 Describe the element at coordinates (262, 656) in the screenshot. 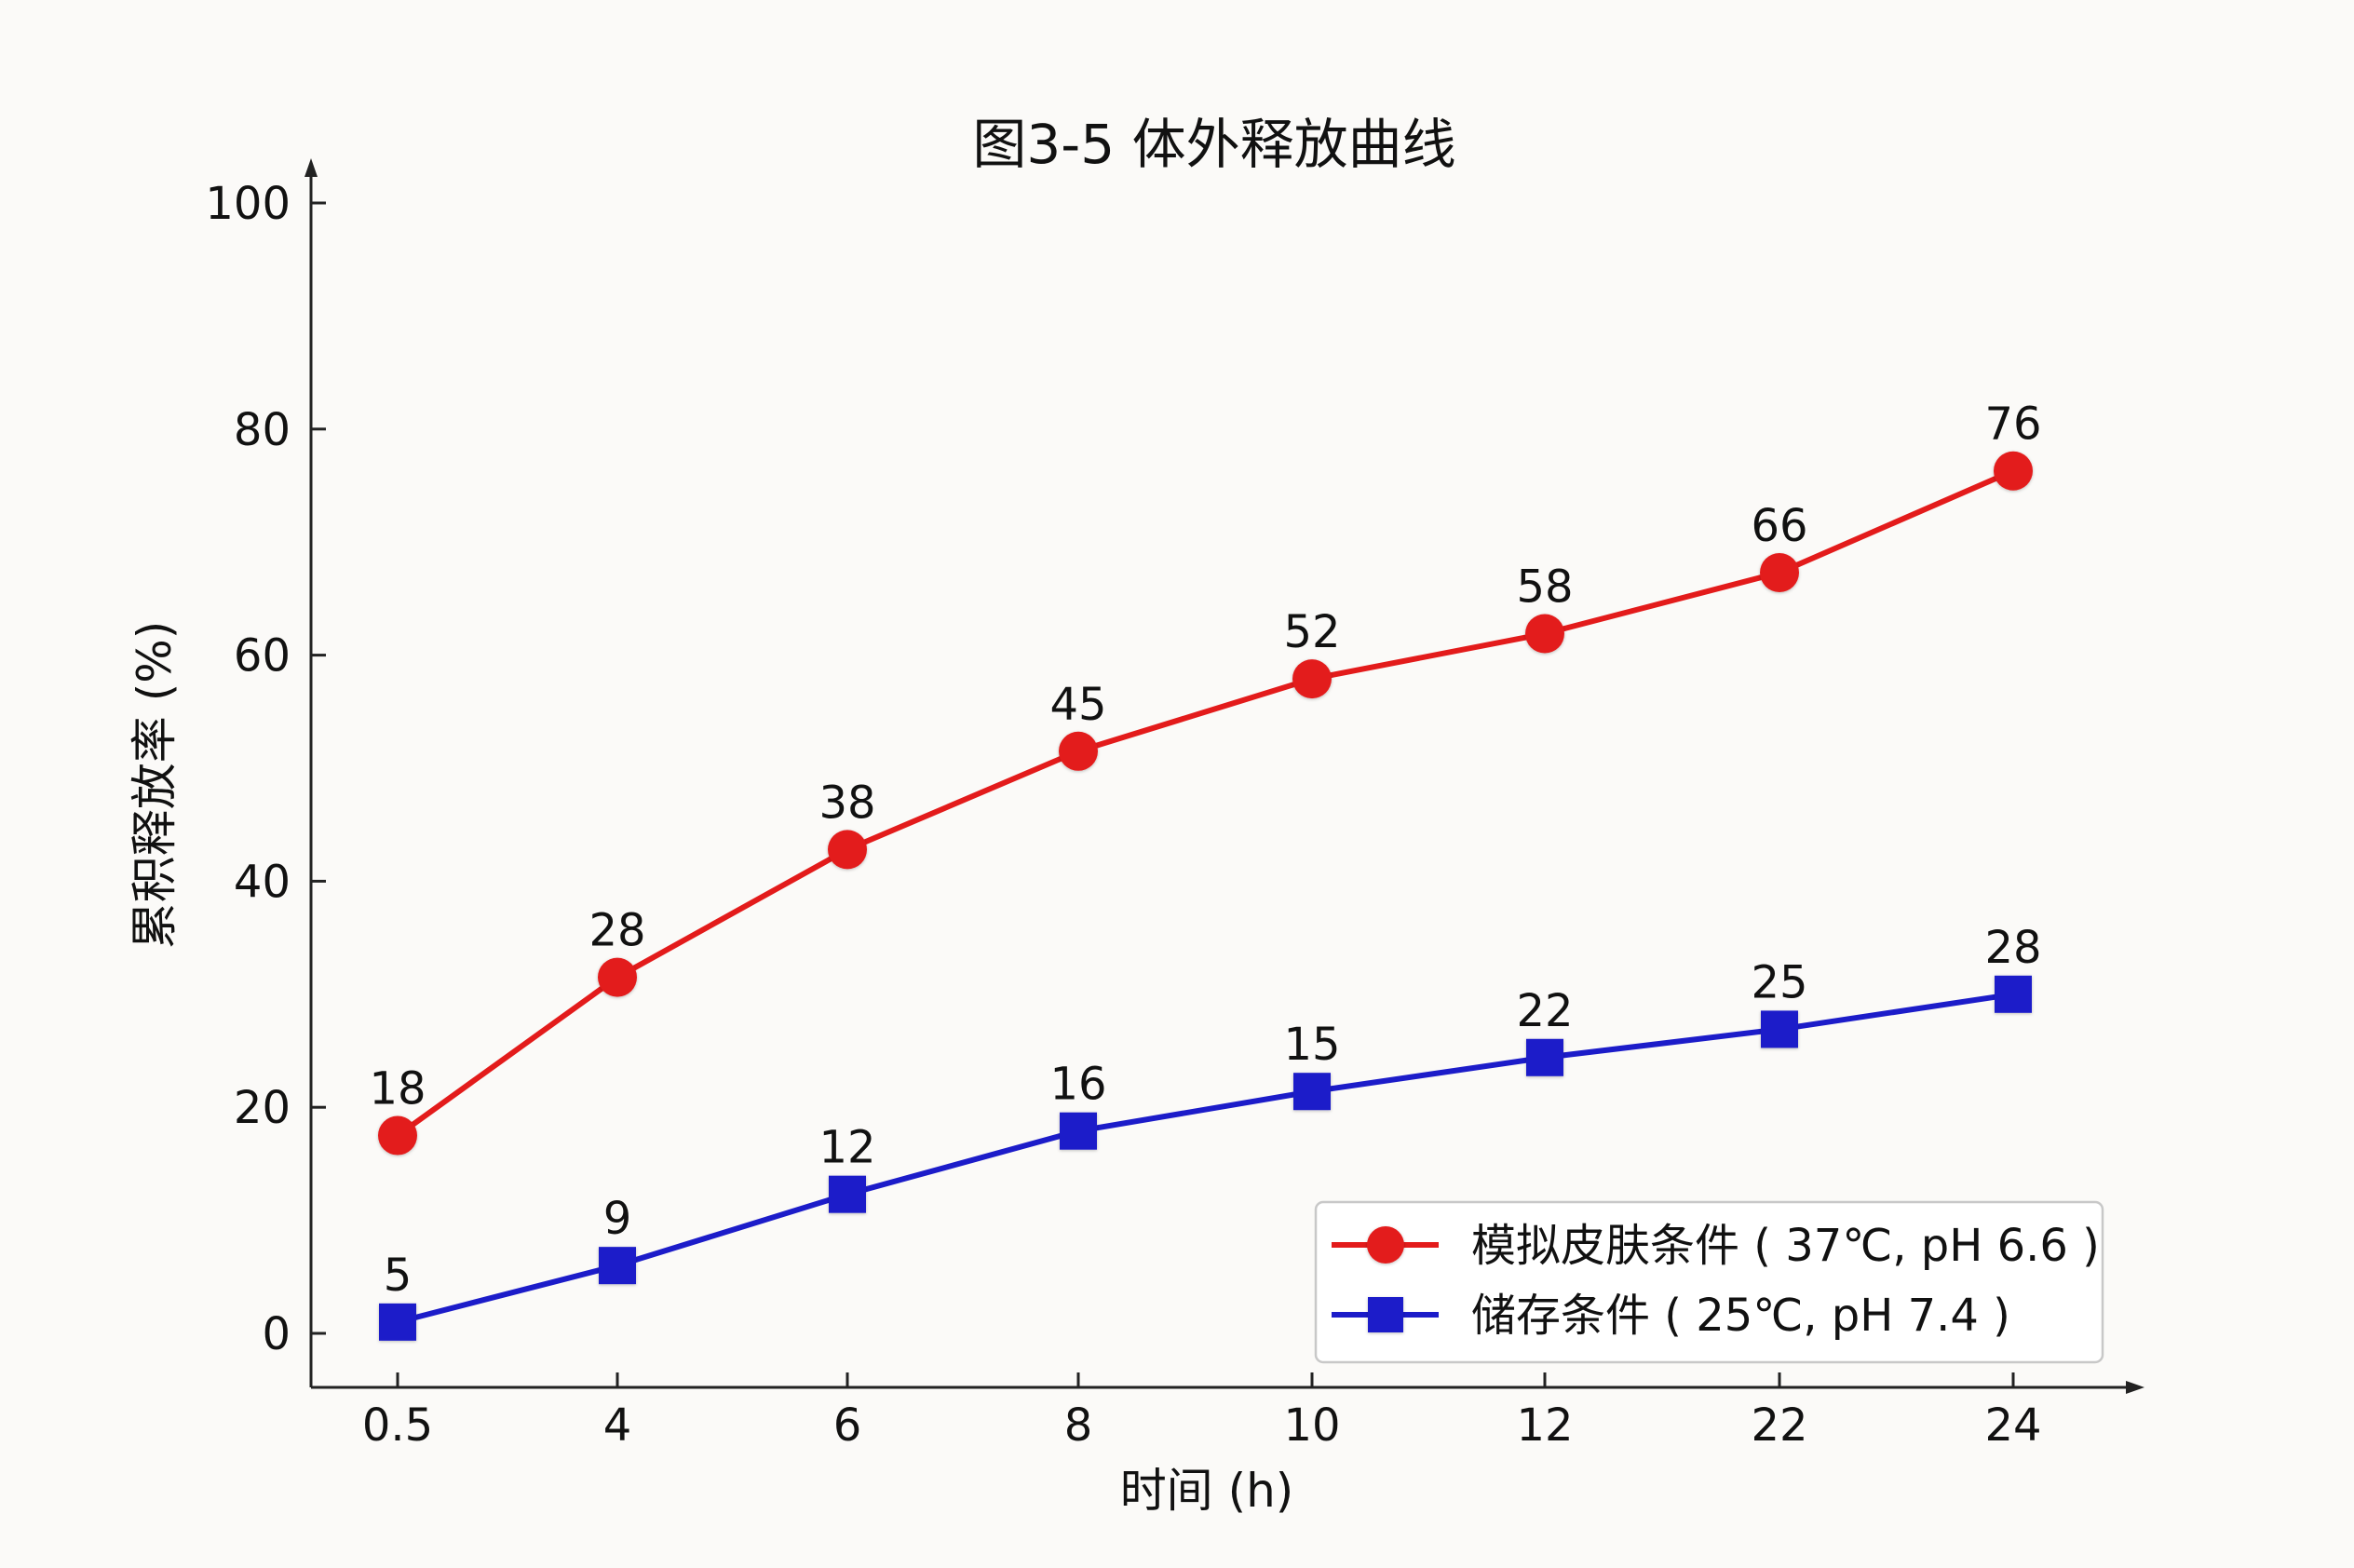

I see `y-tick-label: 60` at that location.